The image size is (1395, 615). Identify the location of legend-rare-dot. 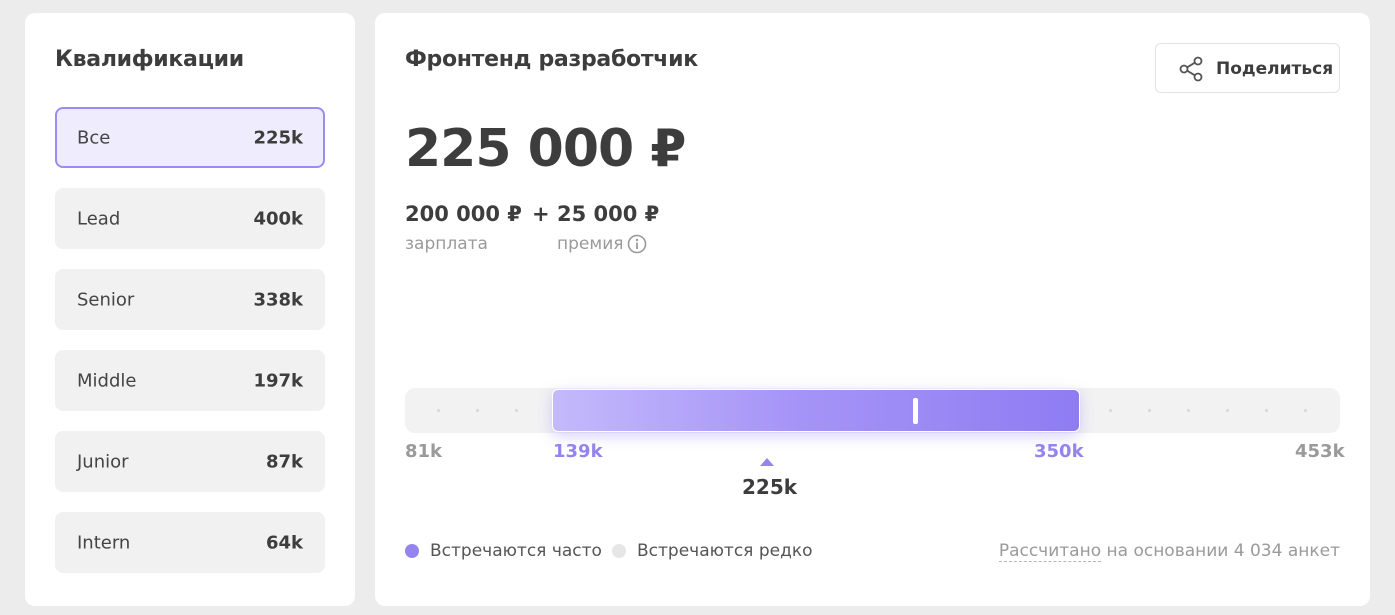
(619, 551).